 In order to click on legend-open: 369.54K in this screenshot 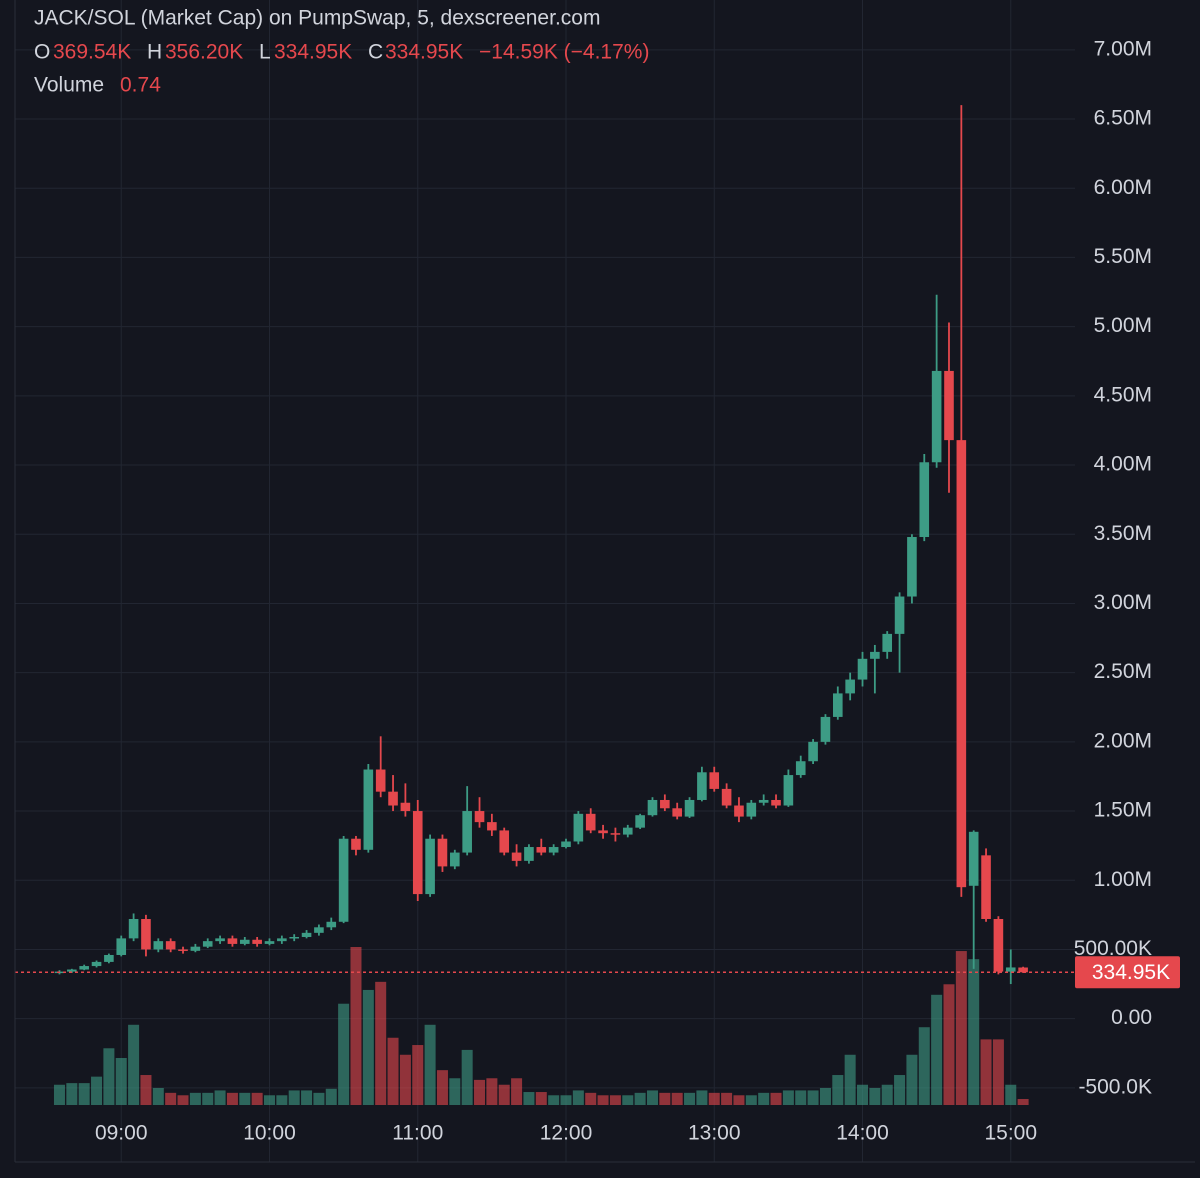, I will do `click(92, 52)`.